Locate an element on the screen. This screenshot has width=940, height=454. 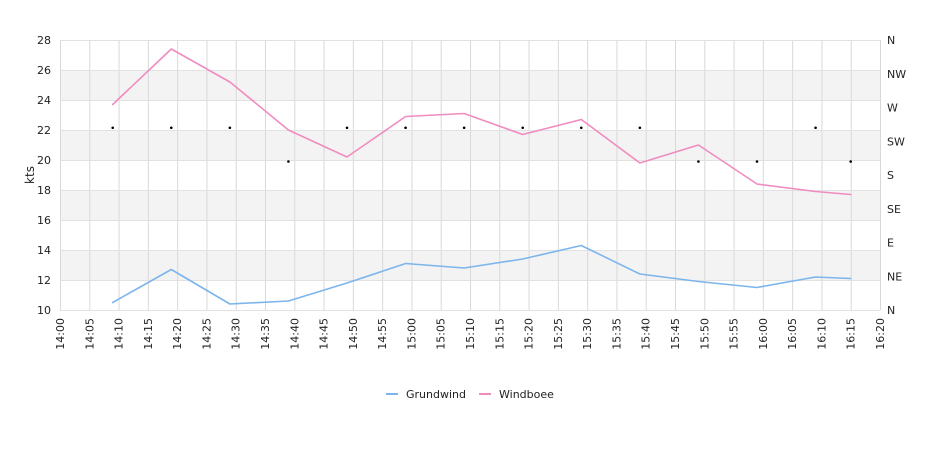
x-tick-label: 16:00 is located at coordinates (763, 334).